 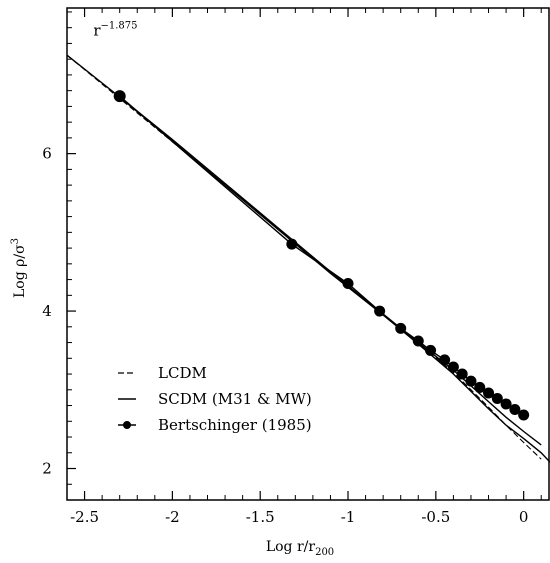 What do you see at coordinates (172, 517) in the screenshot?
I see `x-tick-label: -2` at bounding box center [172, 517].